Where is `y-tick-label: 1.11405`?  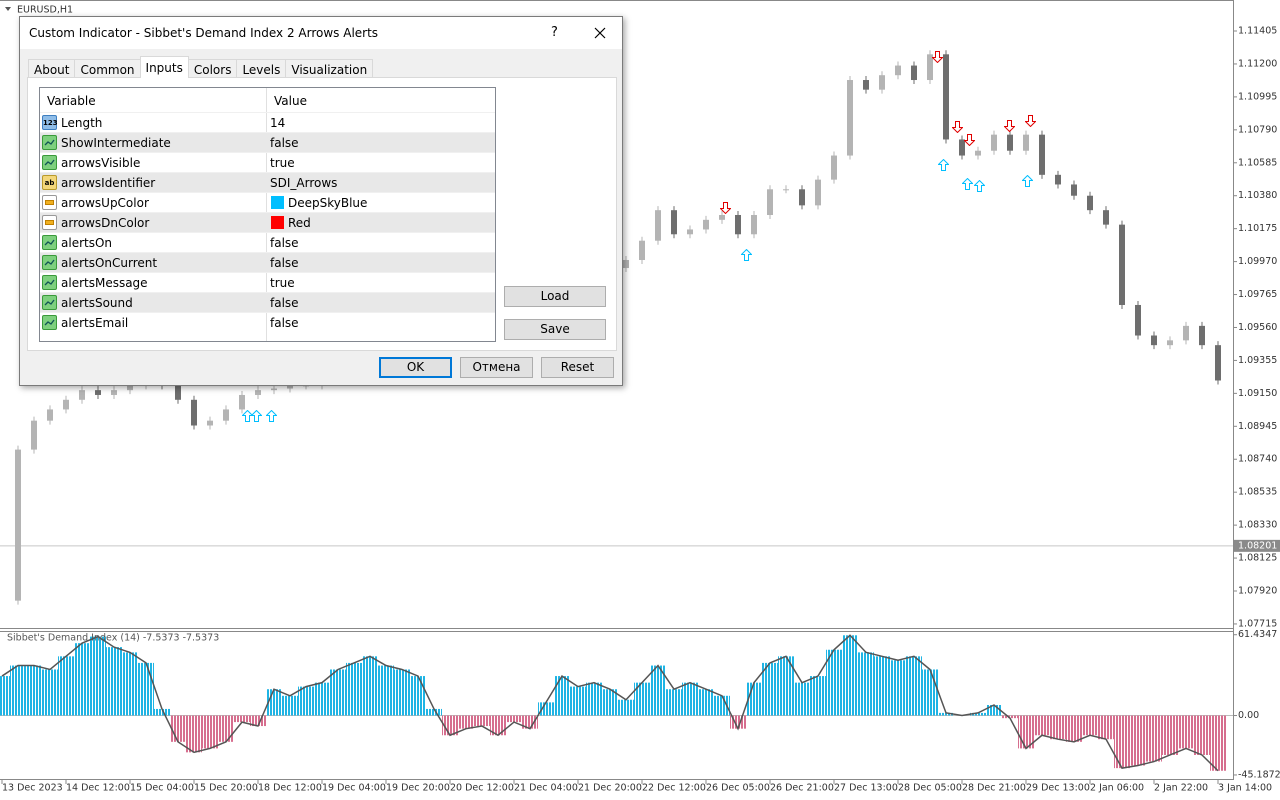 y-tick-label: 1.11405 is located at coordinates (1257, 31).